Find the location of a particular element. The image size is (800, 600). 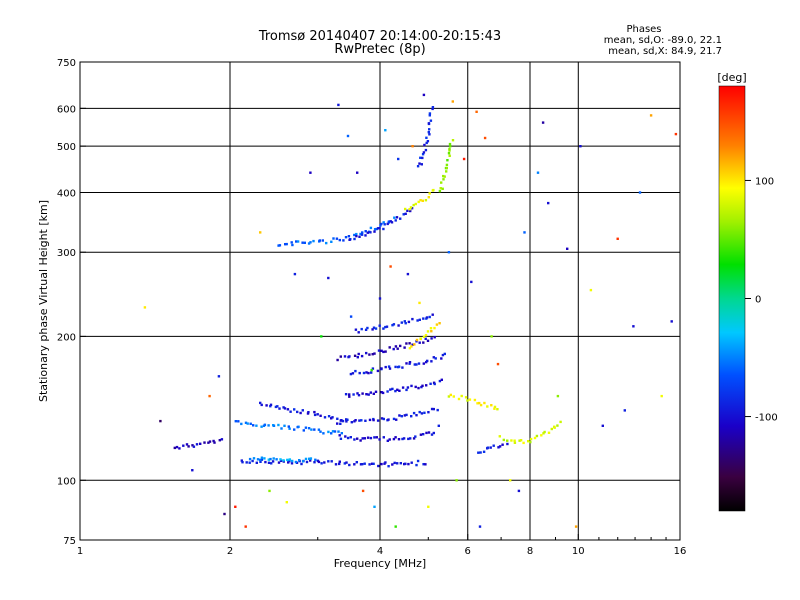

y-tick-label: 500 is located at coordinates (66, 147).